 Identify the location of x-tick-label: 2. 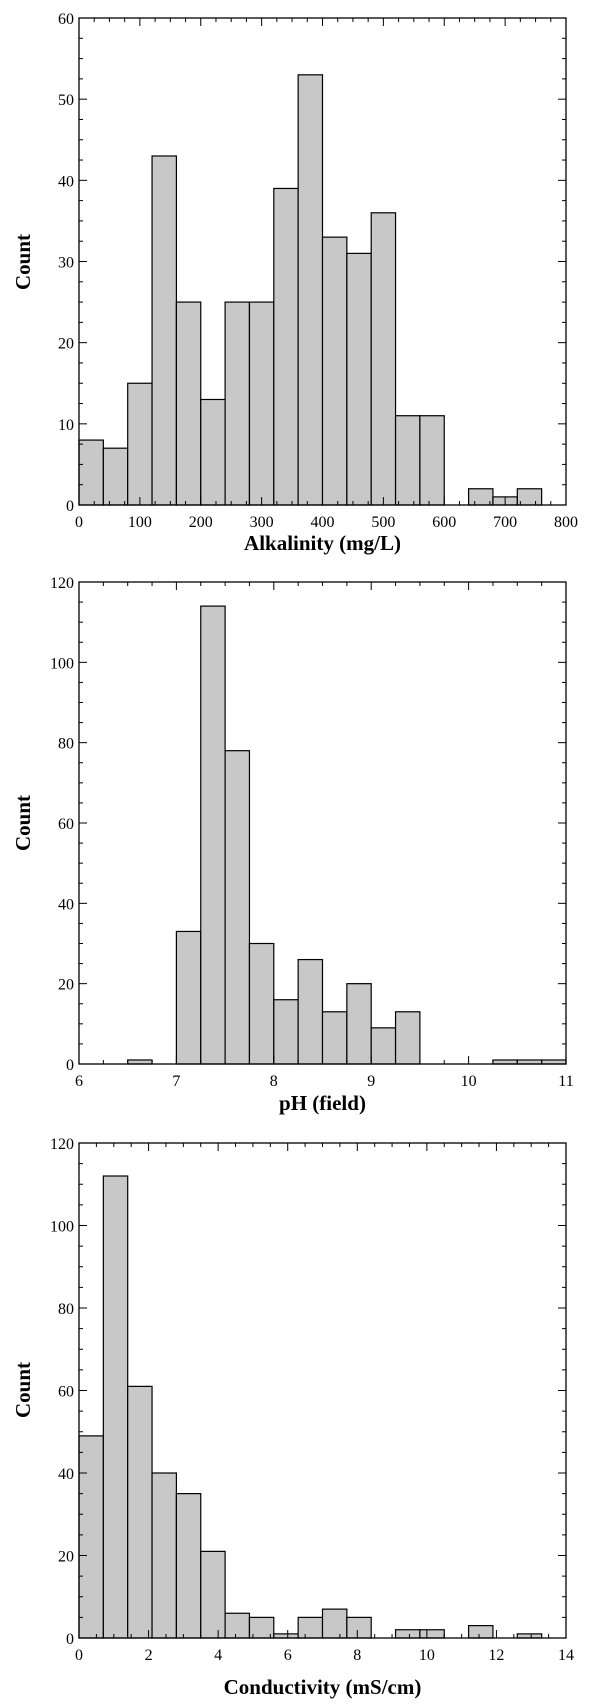
(149, 1655).